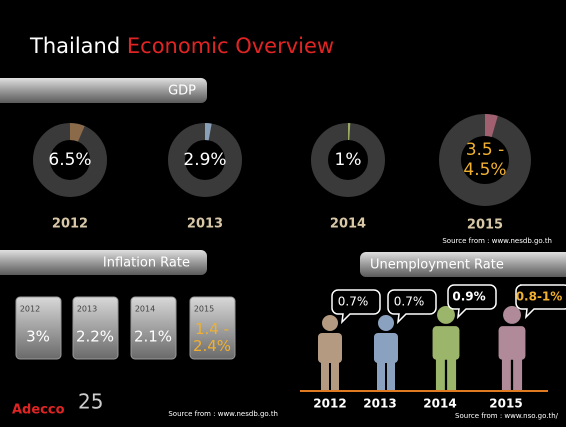 This screenshot has width=566, height=427. What do you see at coordinates (539, 297) in the screenshot?
I see `unemployment-label: 0.8-1%` at bounding box center [539, 297].